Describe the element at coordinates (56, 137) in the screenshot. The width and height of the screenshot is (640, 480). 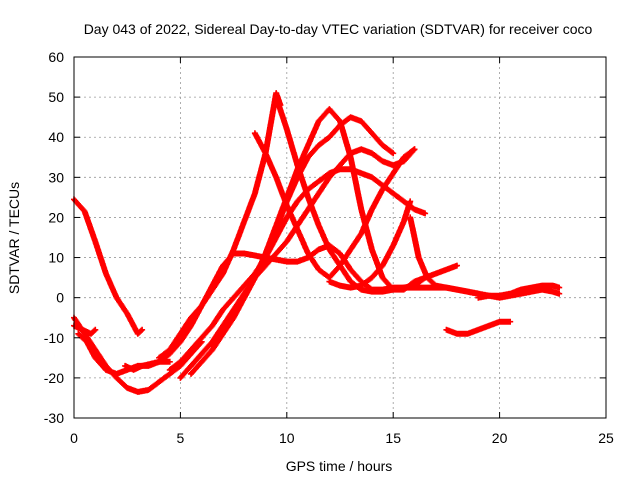
I see `y-tick-label: 40` at that location.